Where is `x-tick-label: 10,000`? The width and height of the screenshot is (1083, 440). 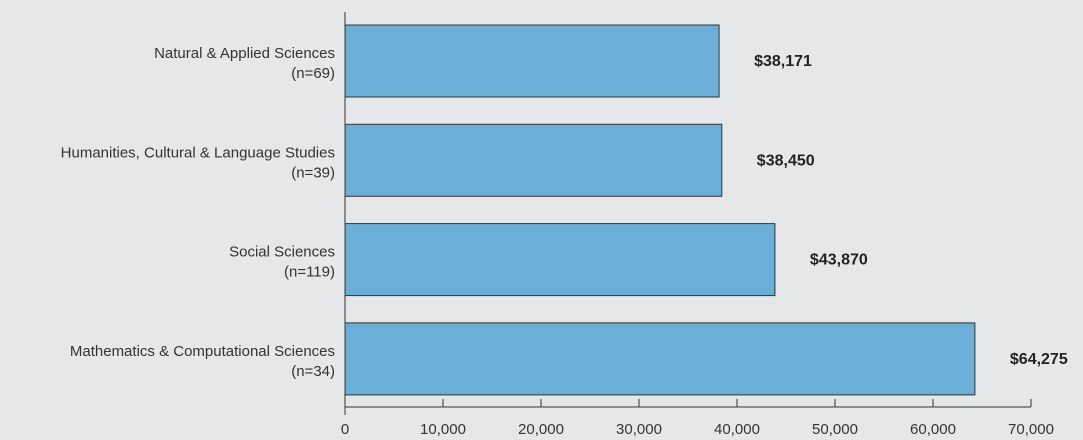 x-tick-label: 10,000 is located at coordinates (443, 429).